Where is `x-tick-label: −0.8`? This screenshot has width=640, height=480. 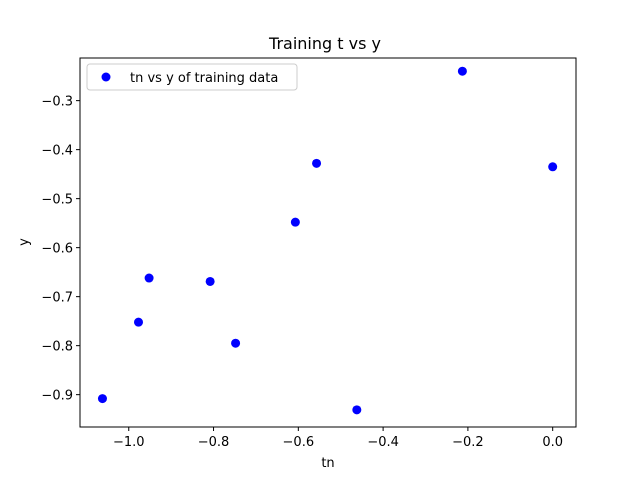
x-tick-label: −0.8 is located at coordinates (214, 442).